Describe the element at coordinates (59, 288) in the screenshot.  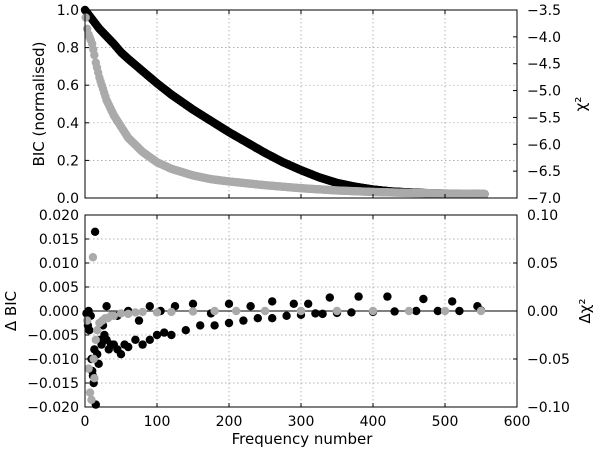
I see `bottom-y-tick-label: 0.005` at that location.